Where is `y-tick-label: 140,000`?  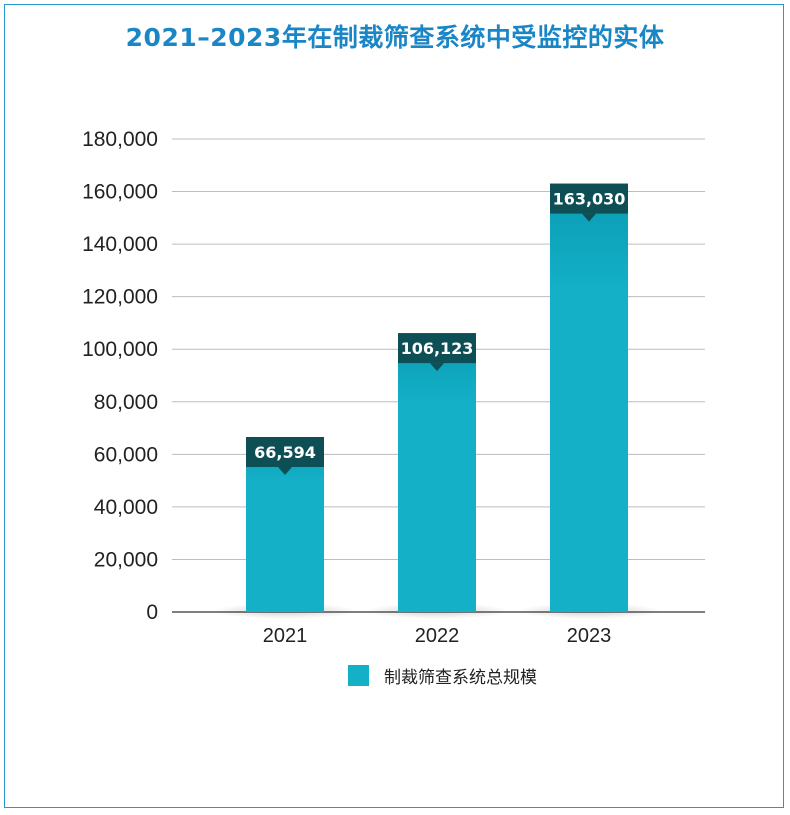 y-tick-label: 140,000 is located at coordinates (120, 244).